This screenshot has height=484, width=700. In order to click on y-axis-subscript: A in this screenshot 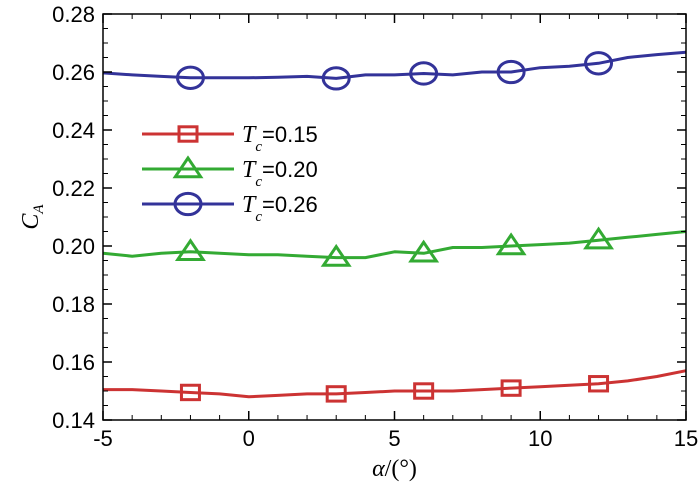, I will do `click(39, 209)`.